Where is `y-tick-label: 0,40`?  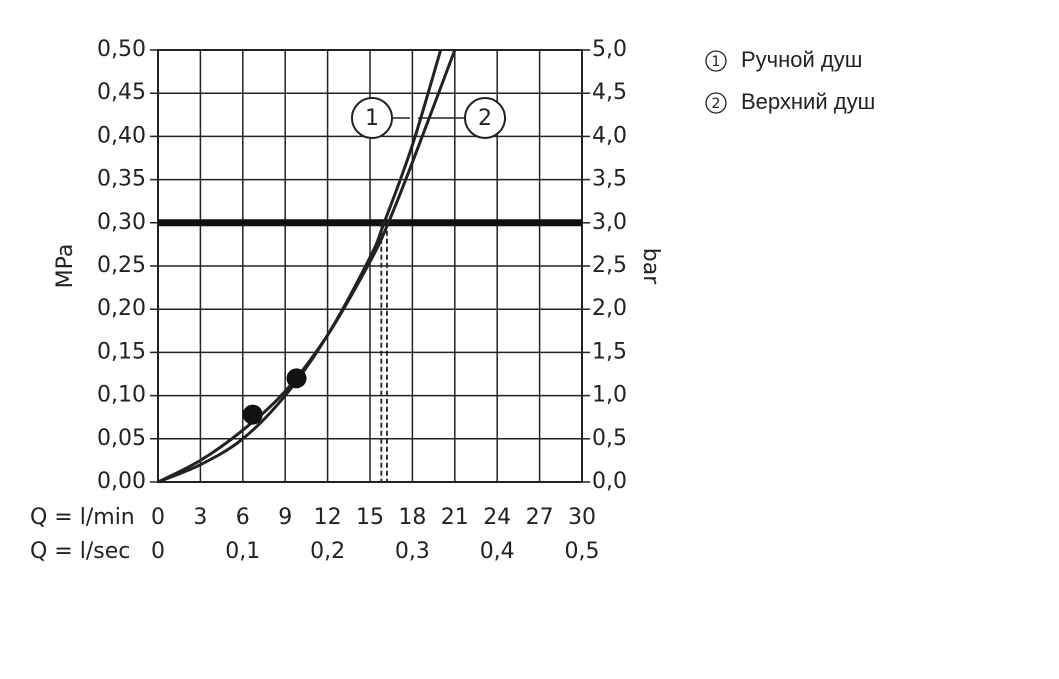
y-tick-label: 0,40 is located at coordinates (121, 135).